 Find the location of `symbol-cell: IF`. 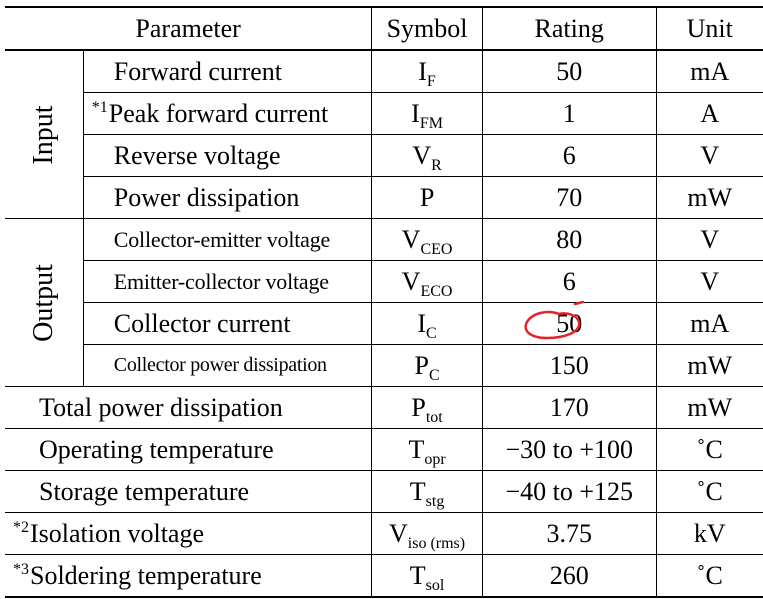

symbol-cell: IF is located at coordinates (427, 71).